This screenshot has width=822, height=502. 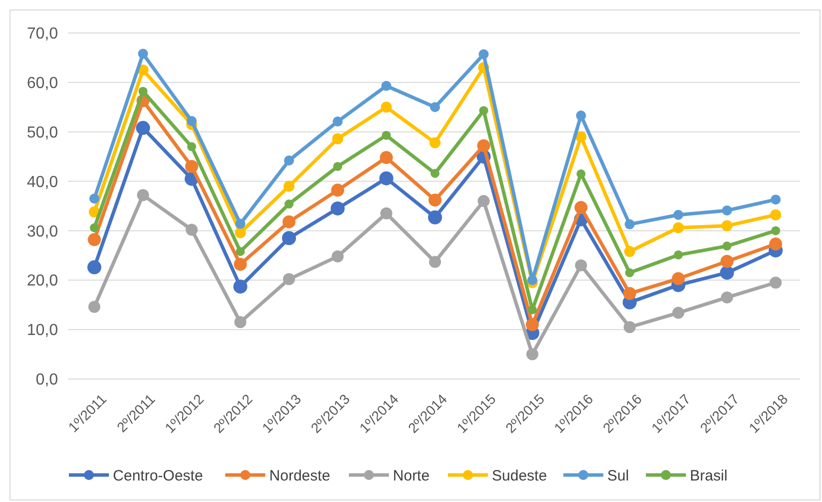 I want to click on y-tick-label: 30,0, so click(x=42, y=231).